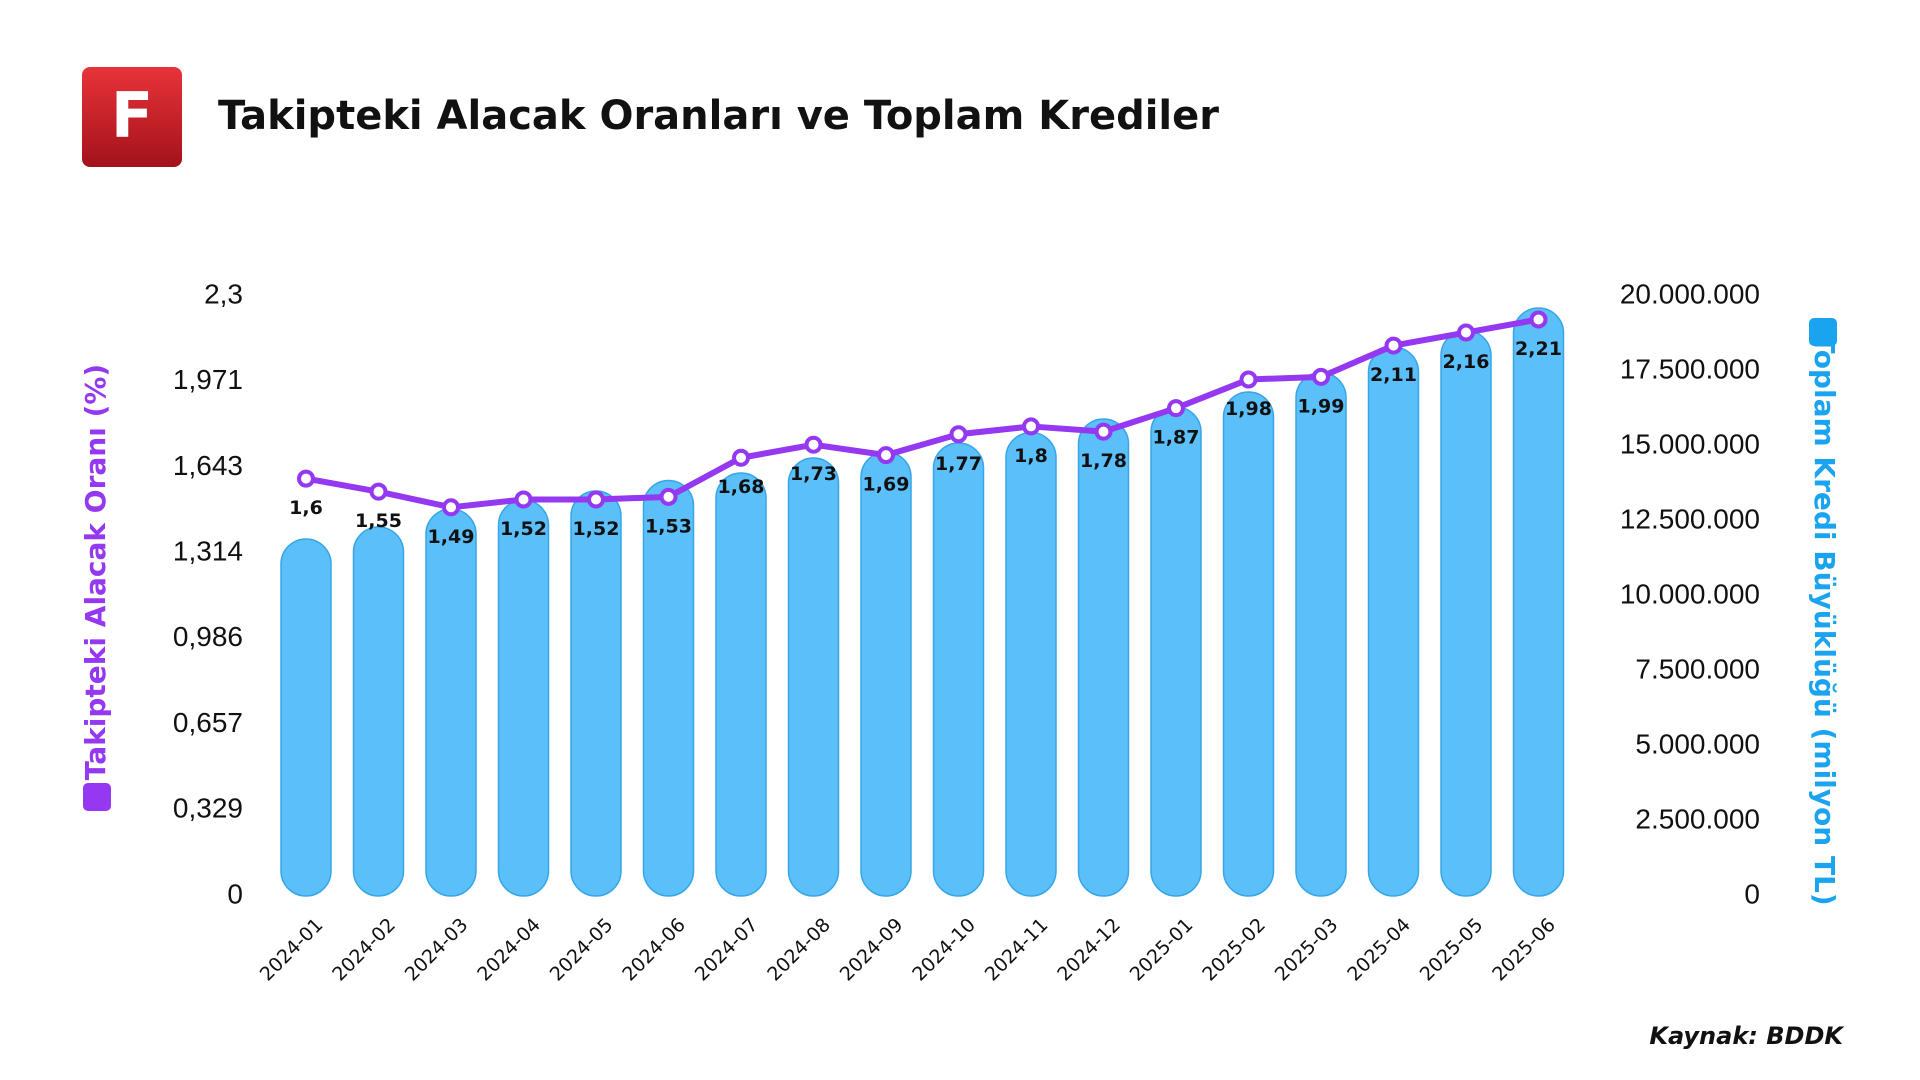  I want to click on data-label: 1,68, so click(741, 487).